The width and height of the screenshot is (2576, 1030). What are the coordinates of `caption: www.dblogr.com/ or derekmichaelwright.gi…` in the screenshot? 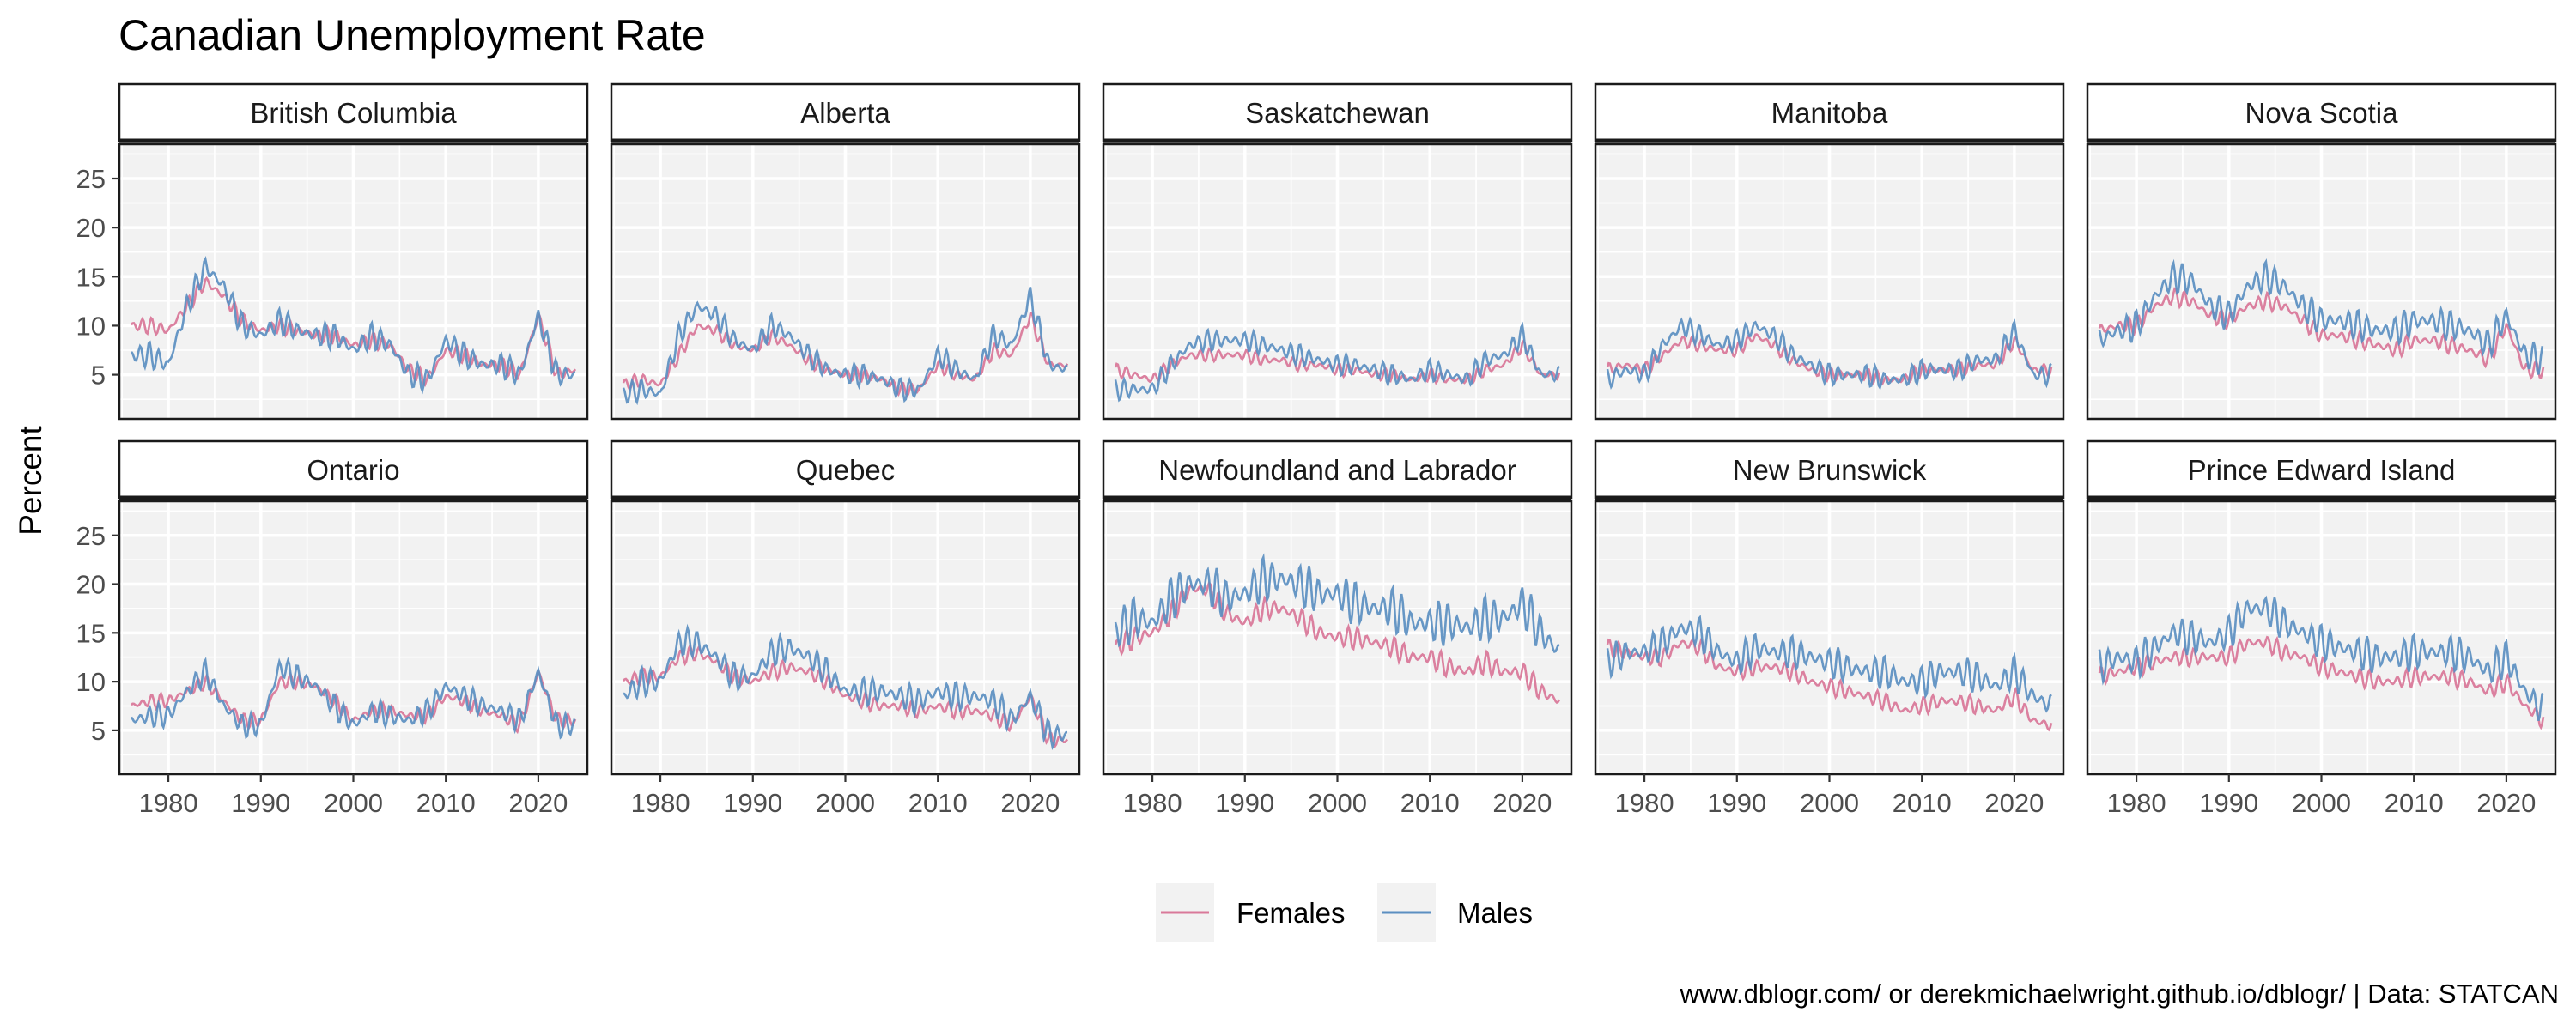 It's located at (2119, 993).